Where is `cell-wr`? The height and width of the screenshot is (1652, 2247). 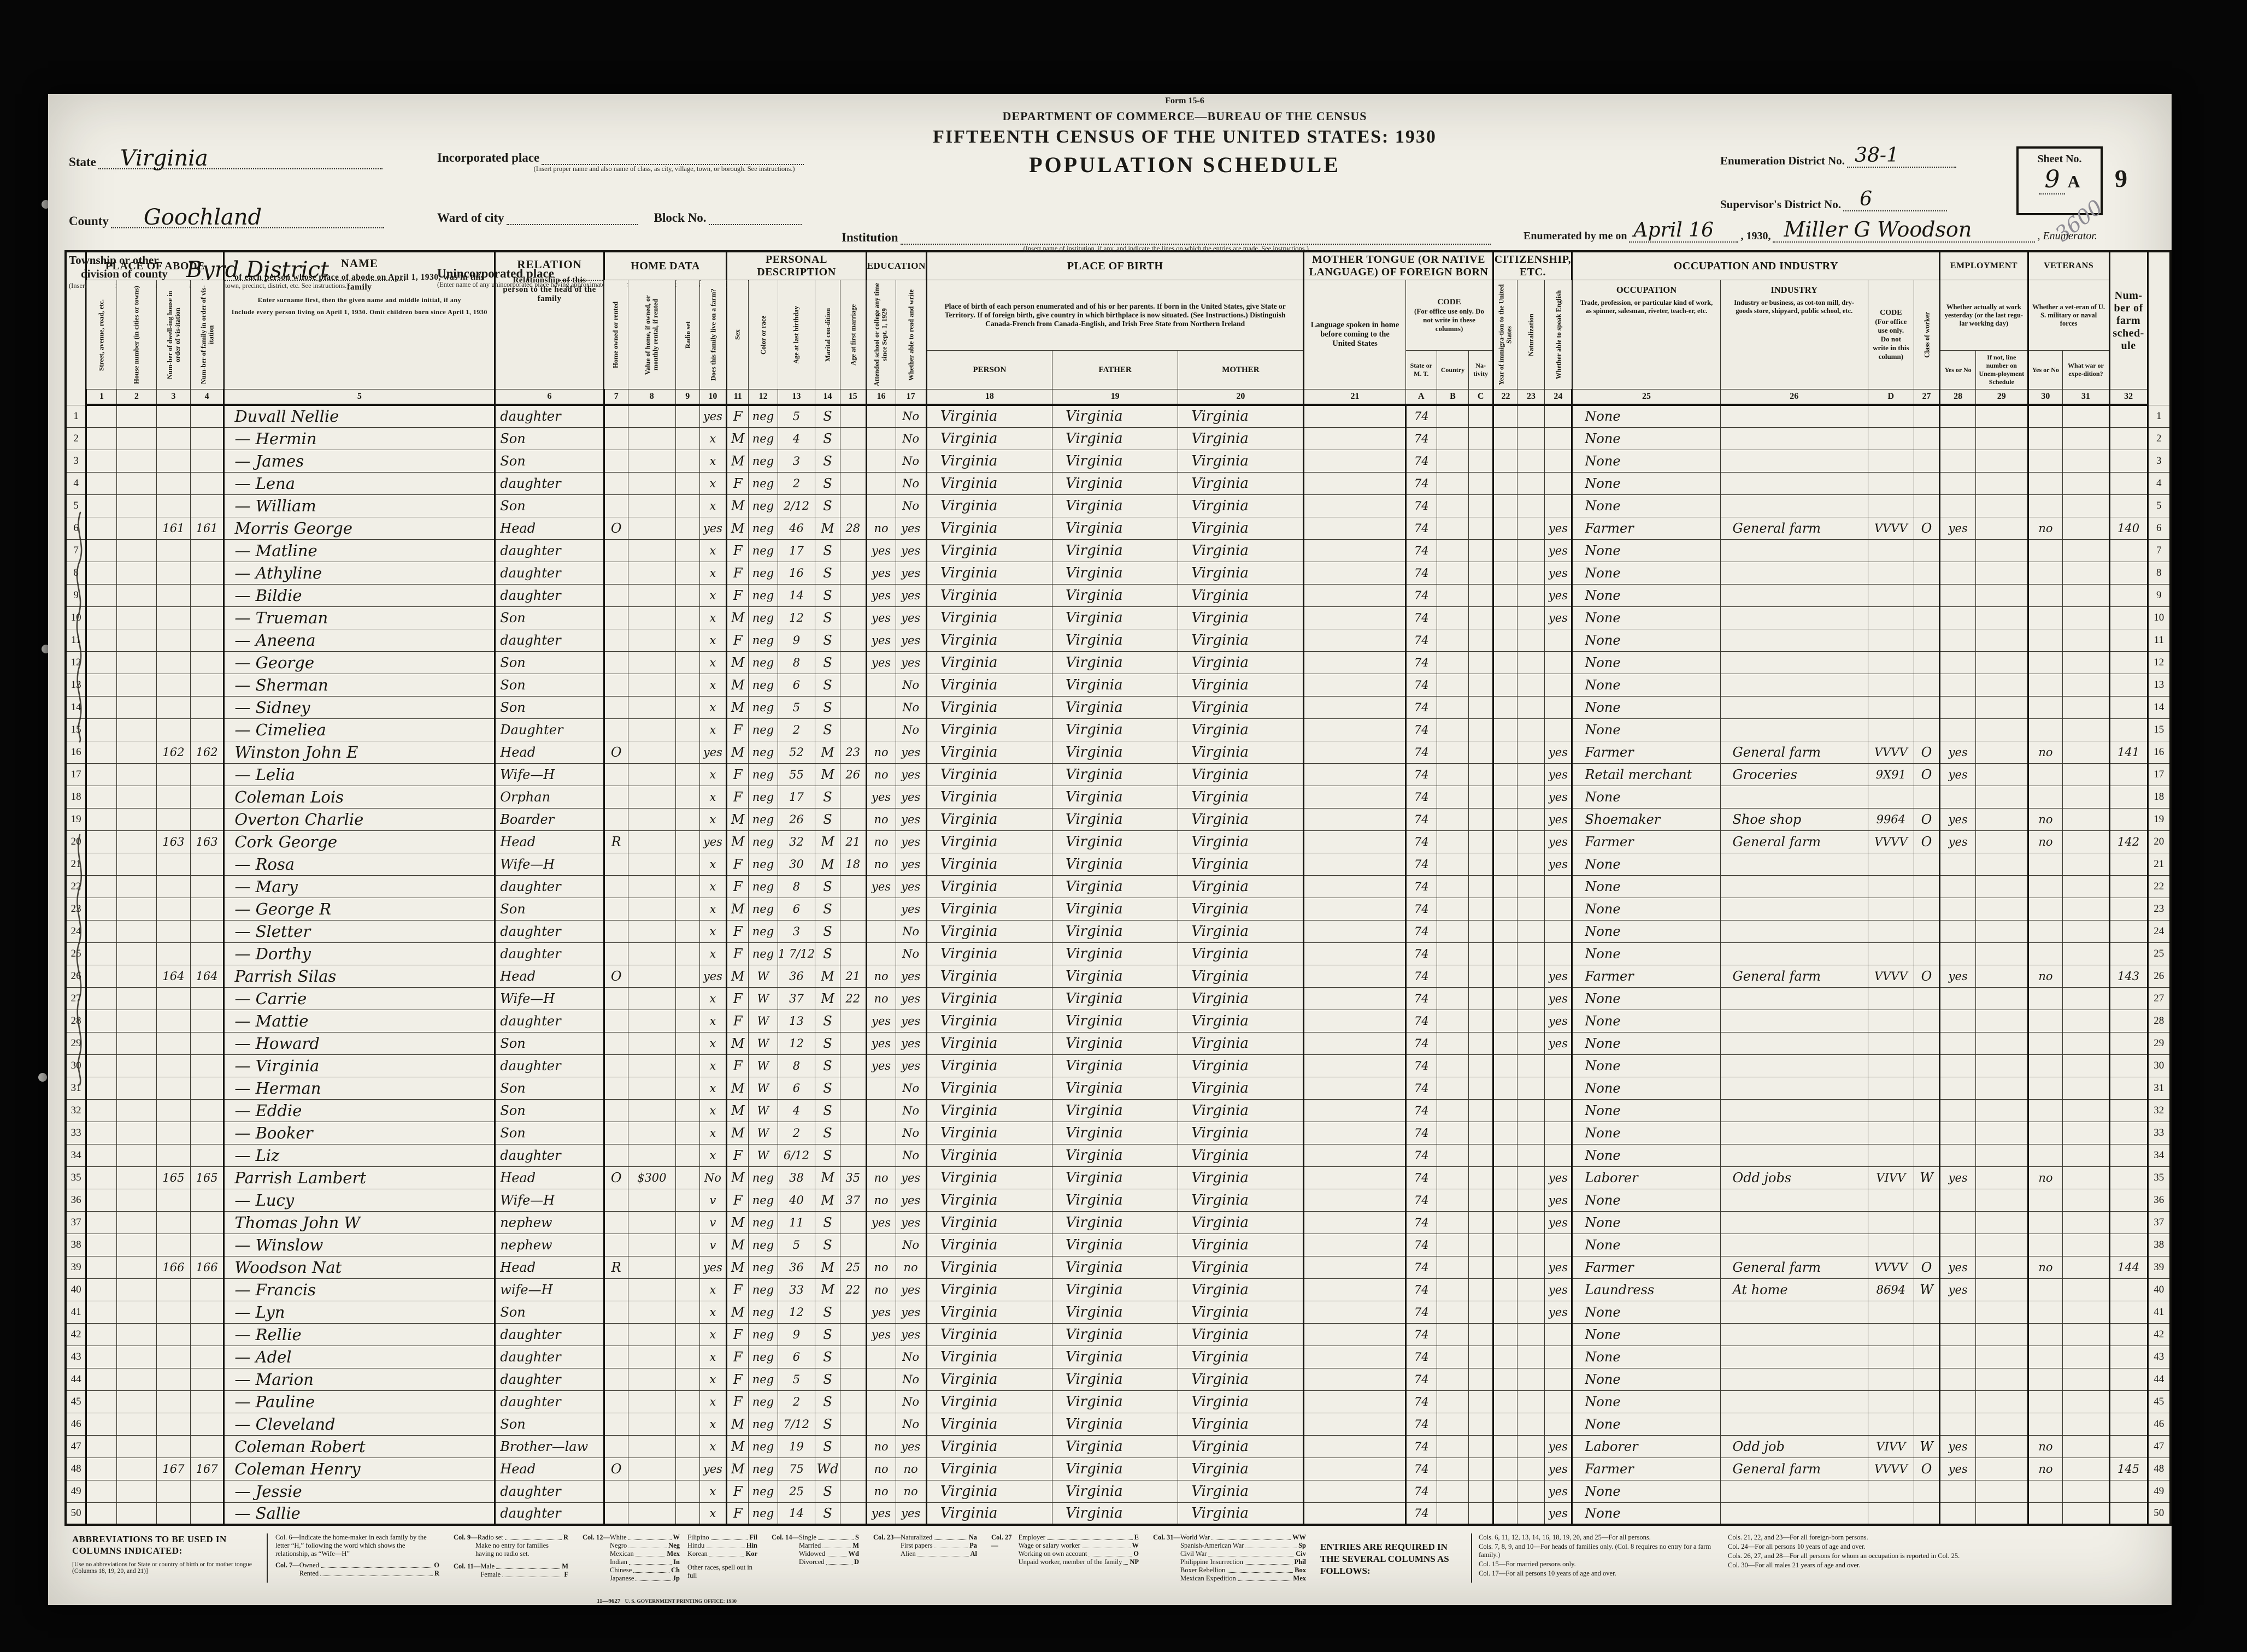 cell-wr is located at coordinates (2086, 931).